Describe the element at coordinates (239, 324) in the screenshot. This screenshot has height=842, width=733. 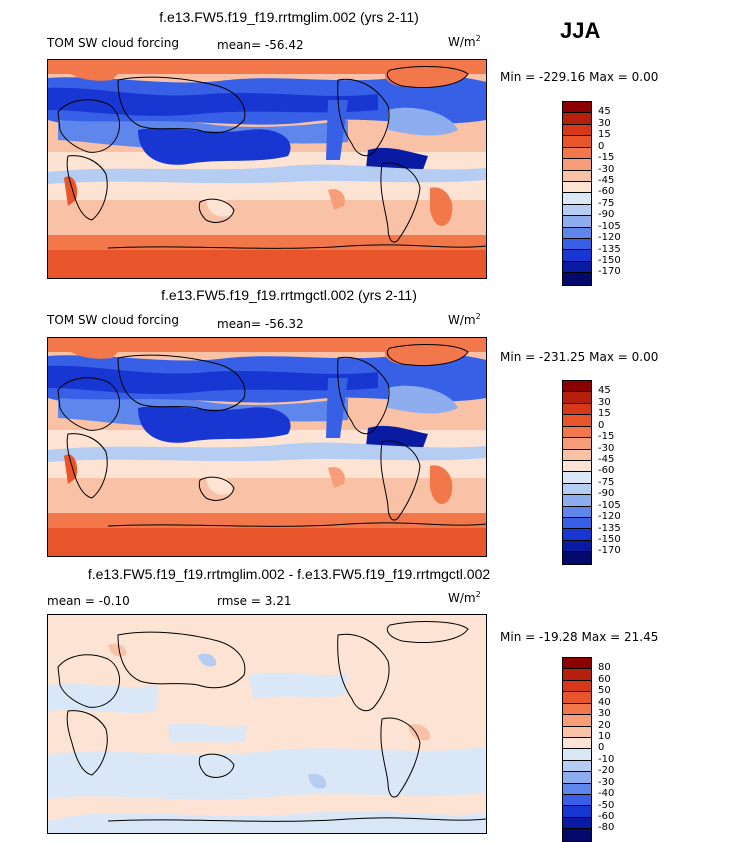
I see `panel2-mean-label: mean=` at that location.